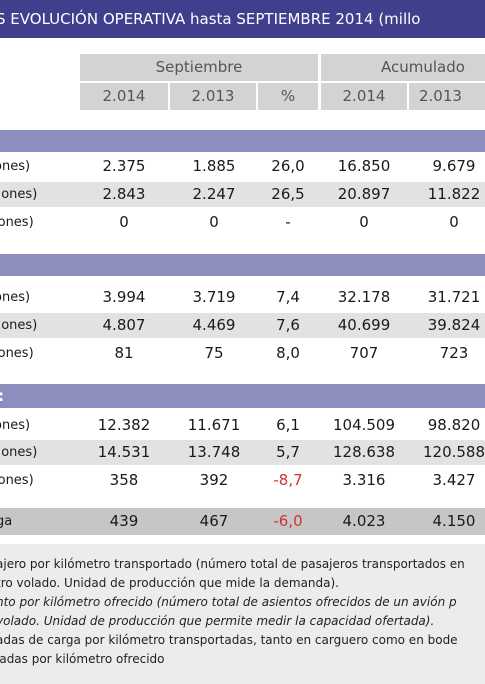 This screenshot has width=485, height=684. What do you see at coordinates (214, 166) in the screenshot?
I see `cell-sept-2013: 1.885` at bounding box center [214, 166].